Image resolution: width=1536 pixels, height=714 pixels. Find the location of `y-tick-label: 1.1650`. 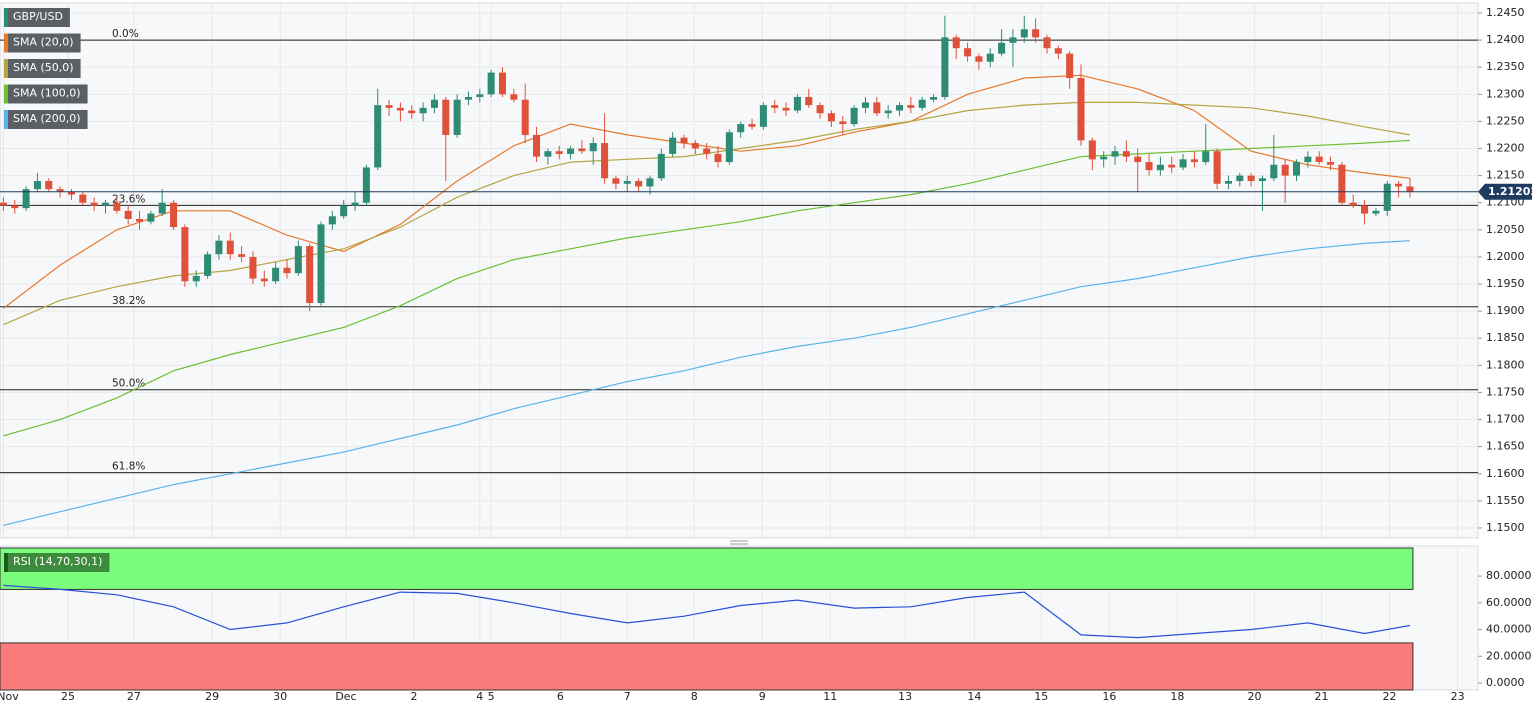

y-tick-label: 1.1650 is located at coordinates (1505, 446).